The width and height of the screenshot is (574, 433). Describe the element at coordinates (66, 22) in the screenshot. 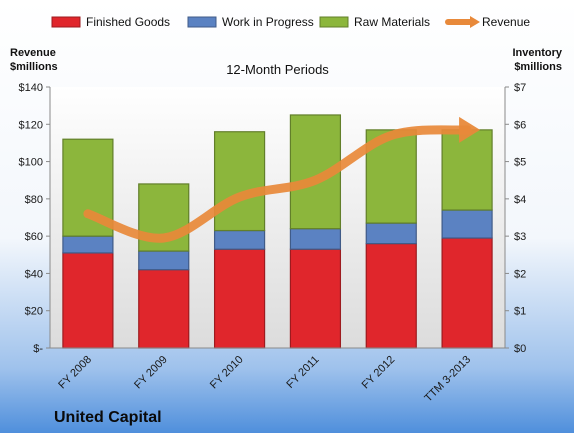

I see `legend-swatch-finished-goods` at that location.